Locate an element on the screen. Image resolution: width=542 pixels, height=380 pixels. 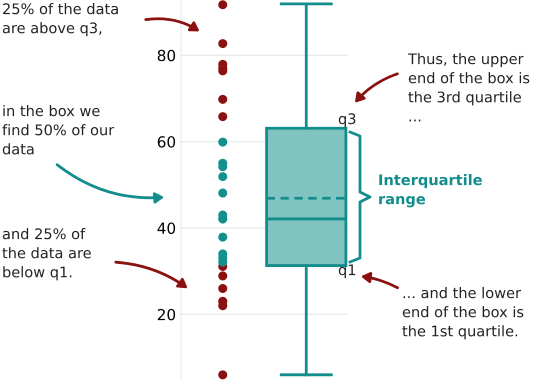
text: in the box we find 50% of our data is located at coordinates (58, 129).